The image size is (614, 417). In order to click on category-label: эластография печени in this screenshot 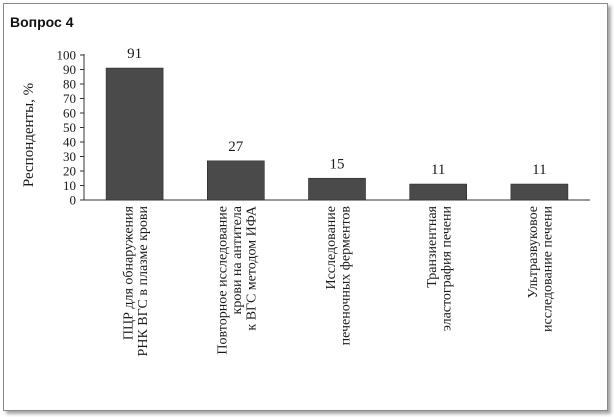, I will do `click(446, 269)`.